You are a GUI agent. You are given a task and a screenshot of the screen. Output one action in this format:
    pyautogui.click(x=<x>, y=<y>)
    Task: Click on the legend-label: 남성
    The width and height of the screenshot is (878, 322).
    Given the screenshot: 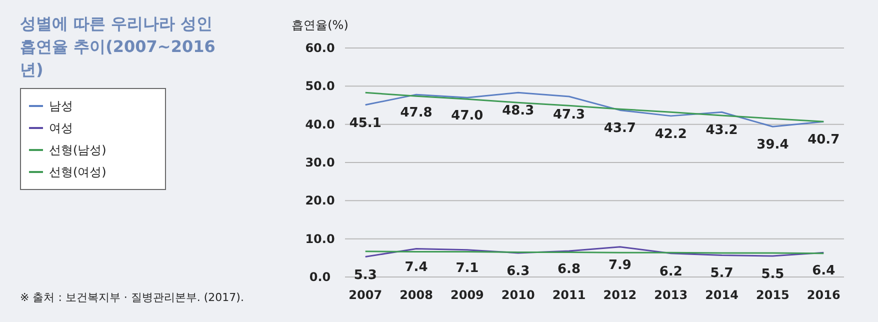 What is the action you would take?
    pyautogui.click(x=61, y=106)
    